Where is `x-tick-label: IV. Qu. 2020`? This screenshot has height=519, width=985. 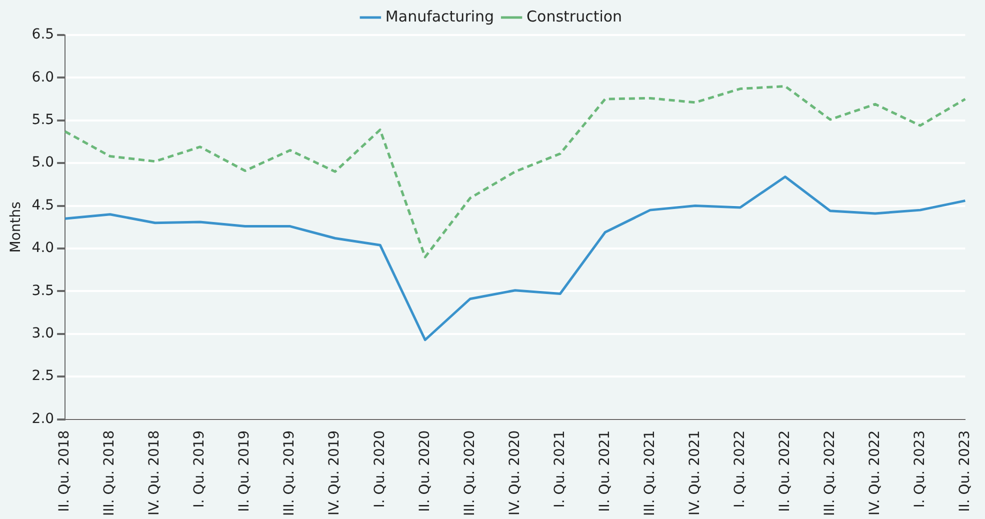
x-tick-label: IV. Qu. 2020 is located at coordinates (514, 473).